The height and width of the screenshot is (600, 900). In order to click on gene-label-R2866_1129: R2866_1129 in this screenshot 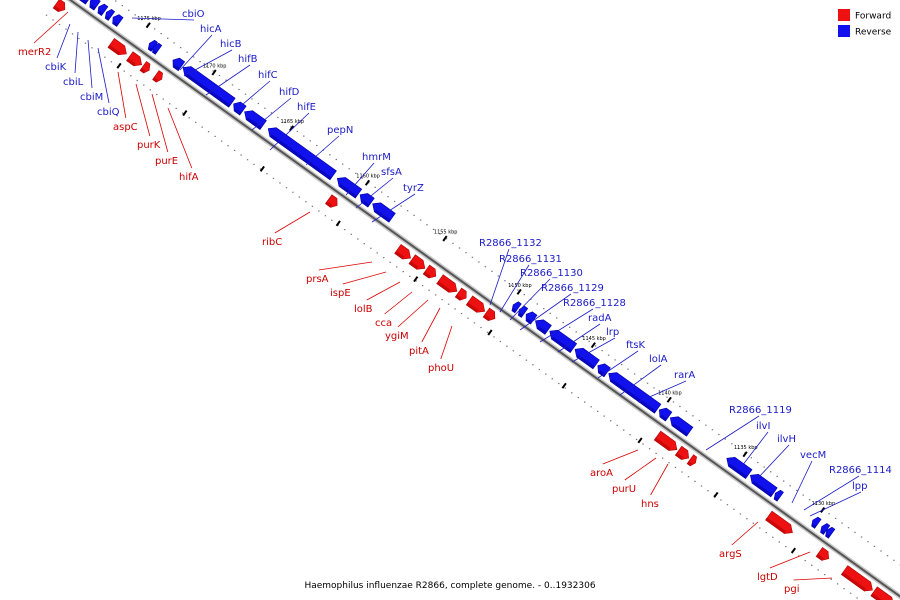, I will do `click(572, 288)`.